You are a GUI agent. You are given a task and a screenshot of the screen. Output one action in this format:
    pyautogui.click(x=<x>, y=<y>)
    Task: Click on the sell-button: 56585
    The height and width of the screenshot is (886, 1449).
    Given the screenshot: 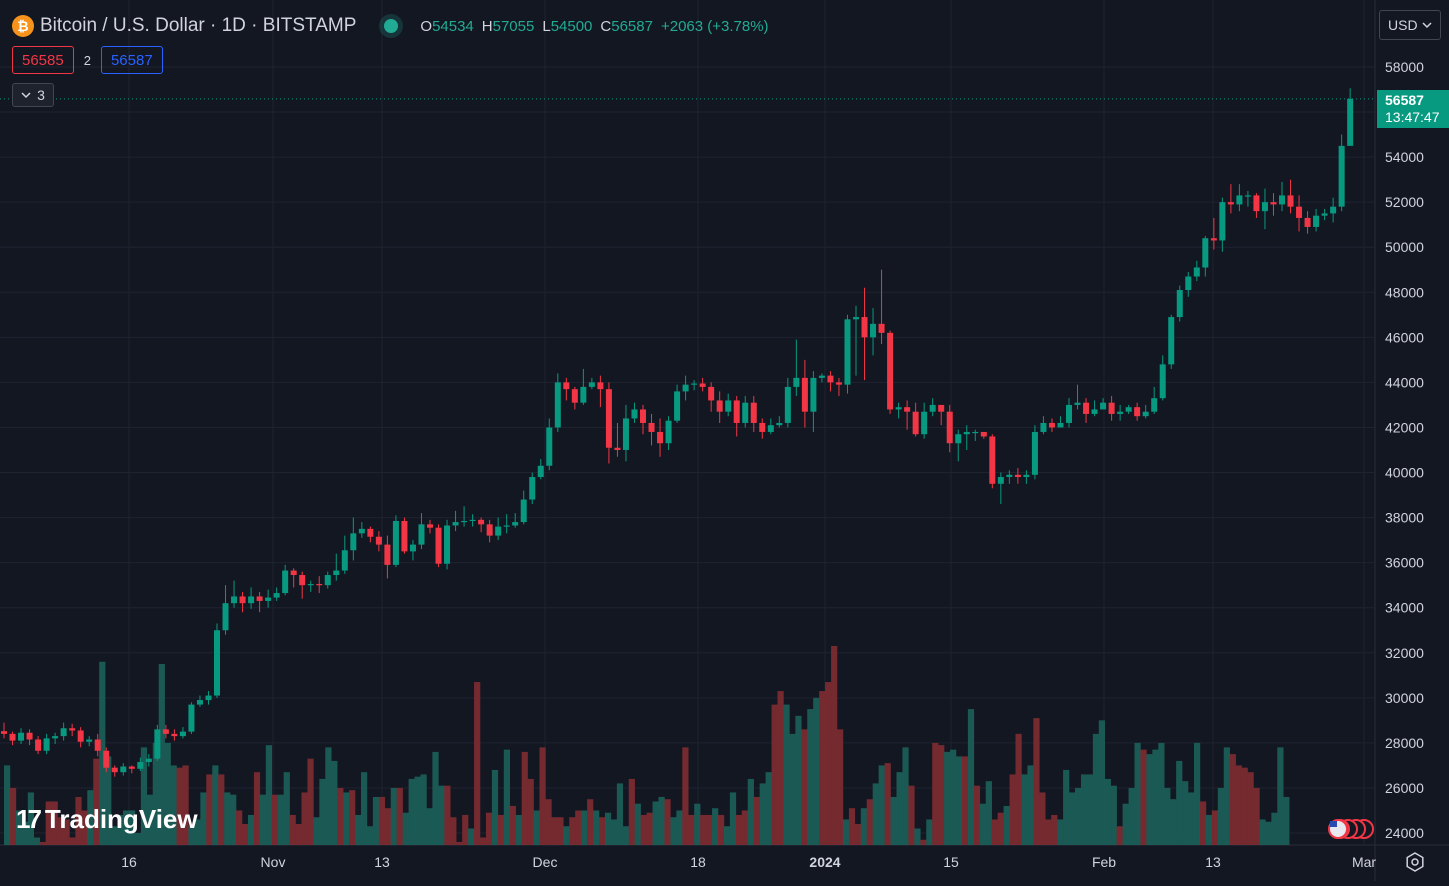 What is the action you would take?
    pyautogui.click(x=43, y=60)
    